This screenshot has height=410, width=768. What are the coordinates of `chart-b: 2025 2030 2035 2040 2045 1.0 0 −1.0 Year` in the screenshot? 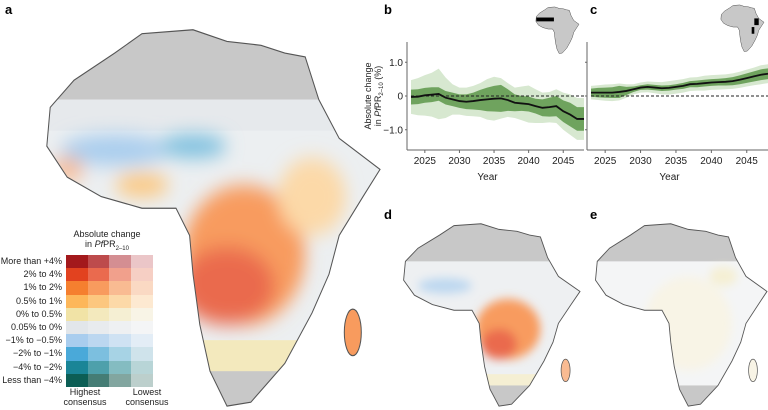 It's located at (483, 112).